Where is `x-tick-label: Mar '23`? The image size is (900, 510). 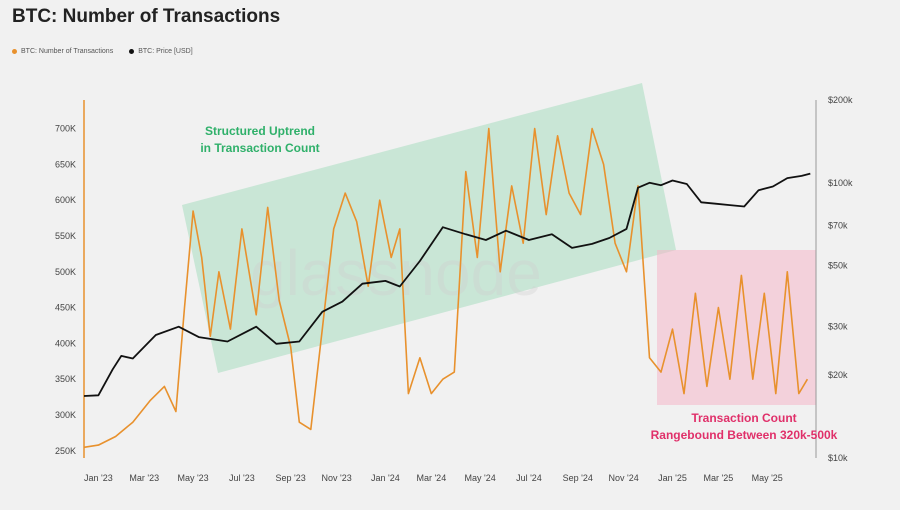 x-tick-label: Mar '23 is located at coordinates (144, 478).